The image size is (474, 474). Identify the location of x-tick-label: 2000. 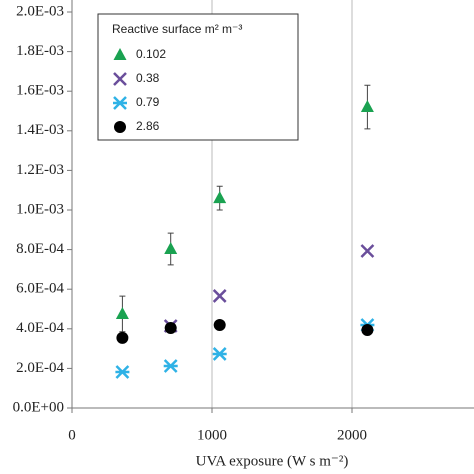
(352, 435).